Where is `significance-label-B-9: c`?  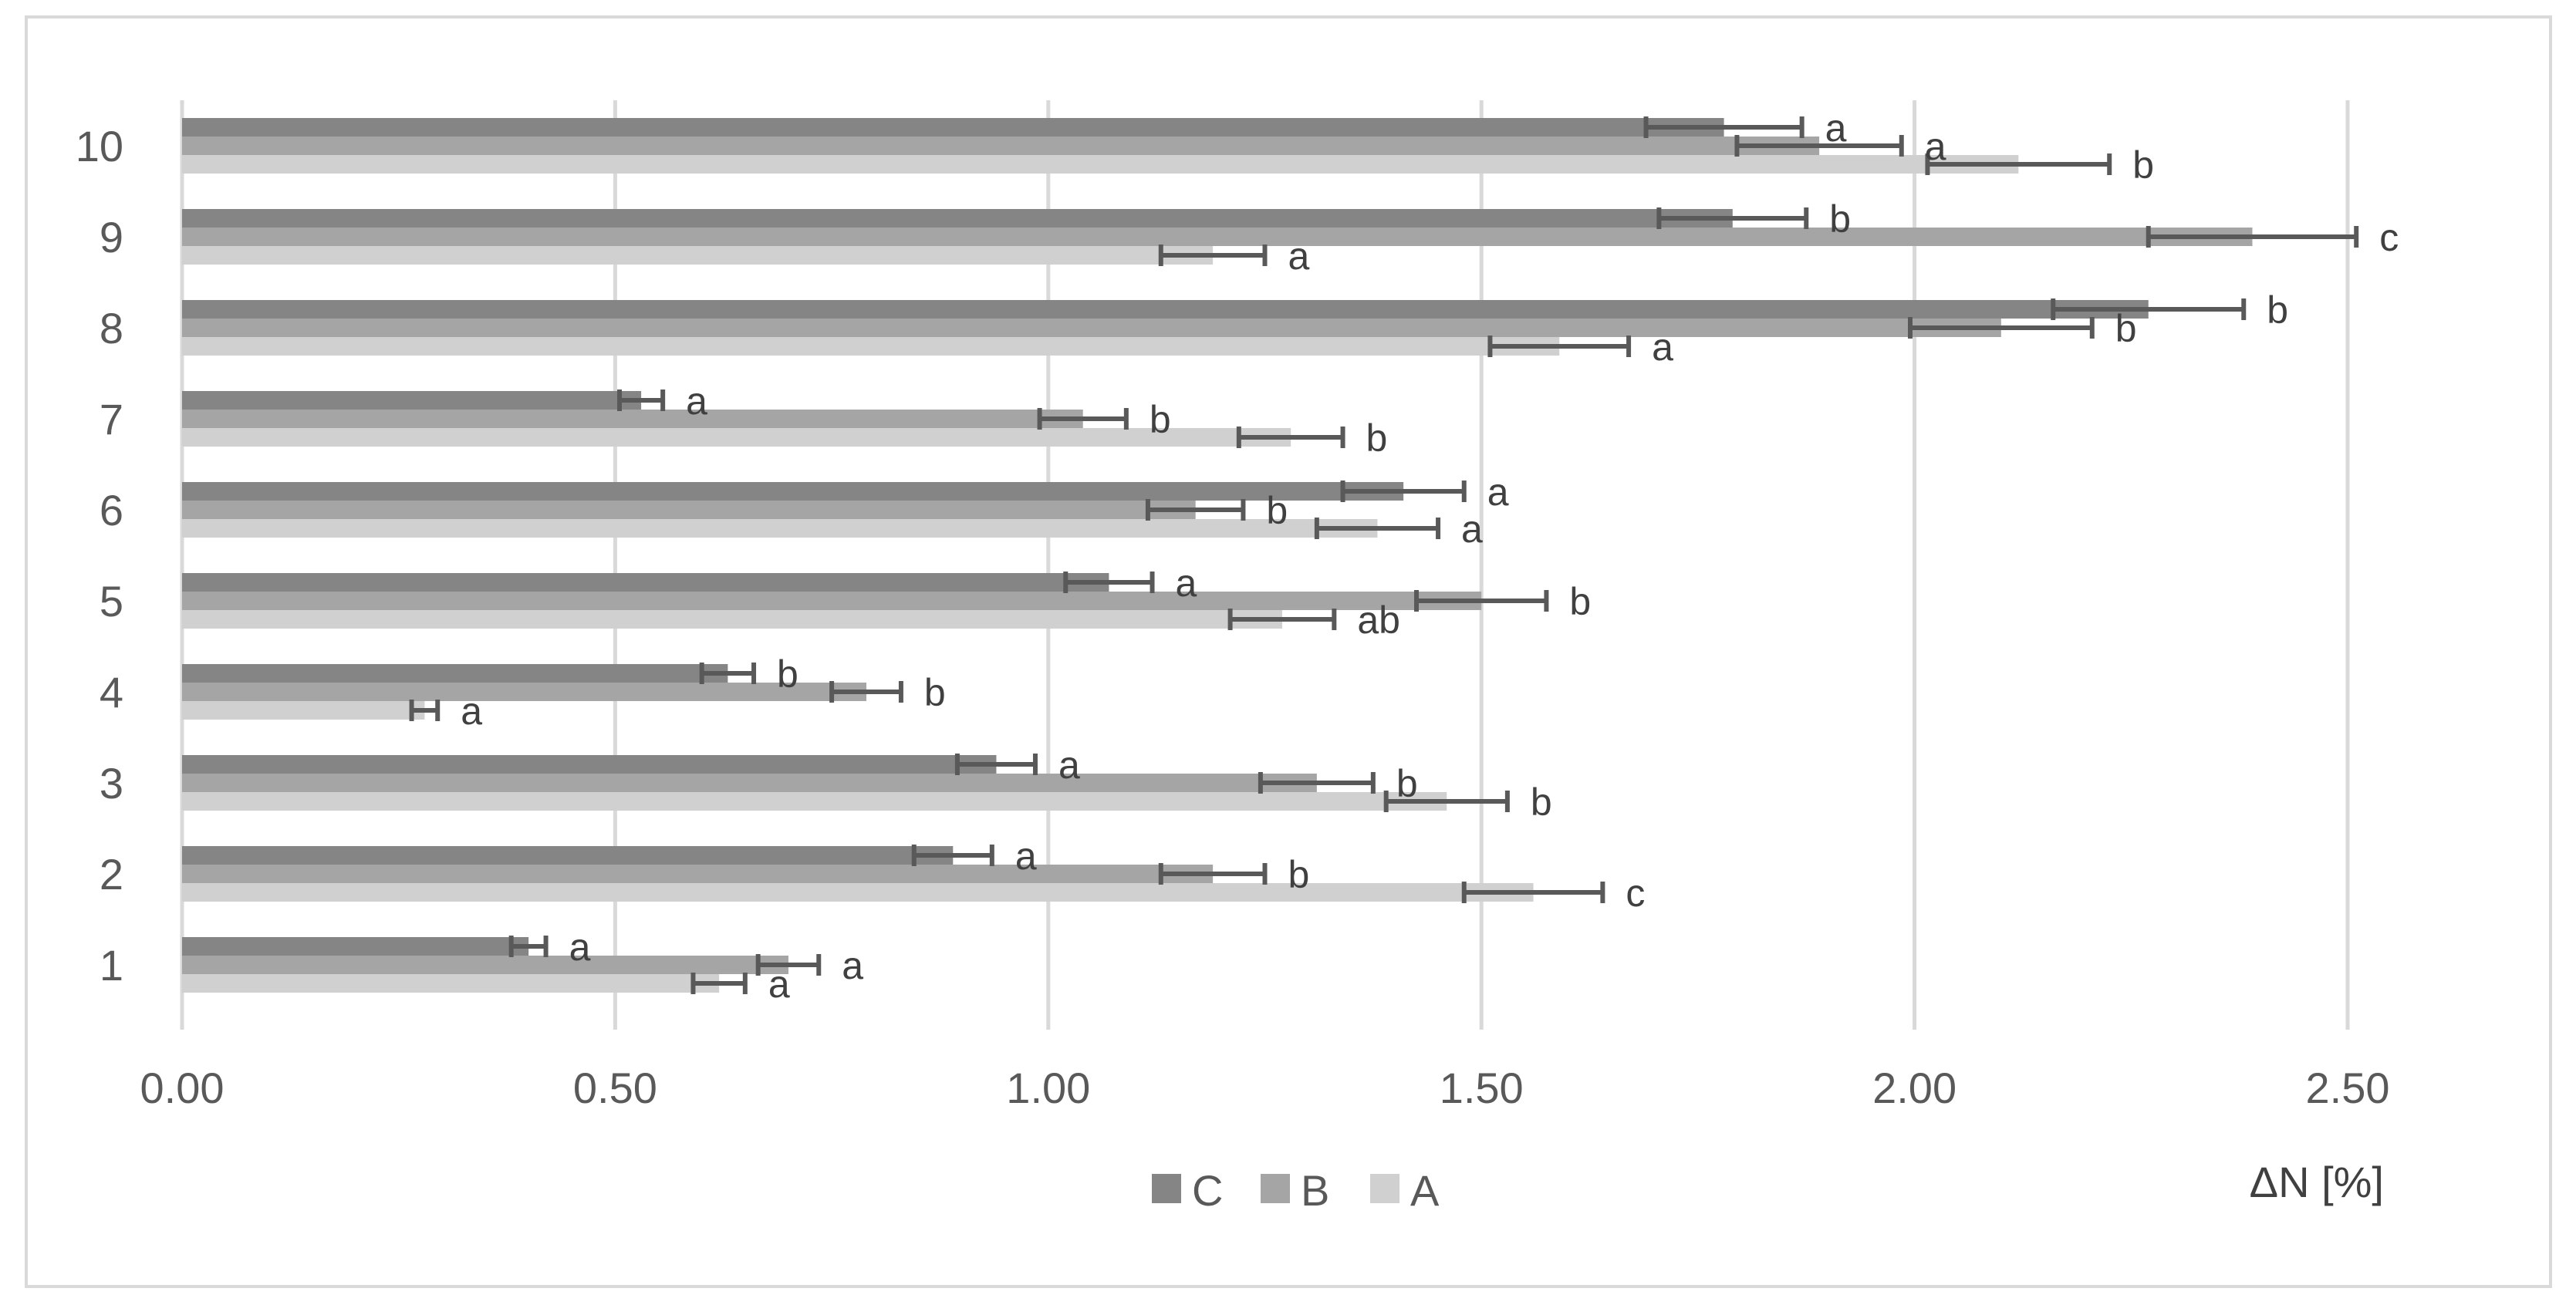 significance-label-B-9: c is located at coordinates (2389, 237).